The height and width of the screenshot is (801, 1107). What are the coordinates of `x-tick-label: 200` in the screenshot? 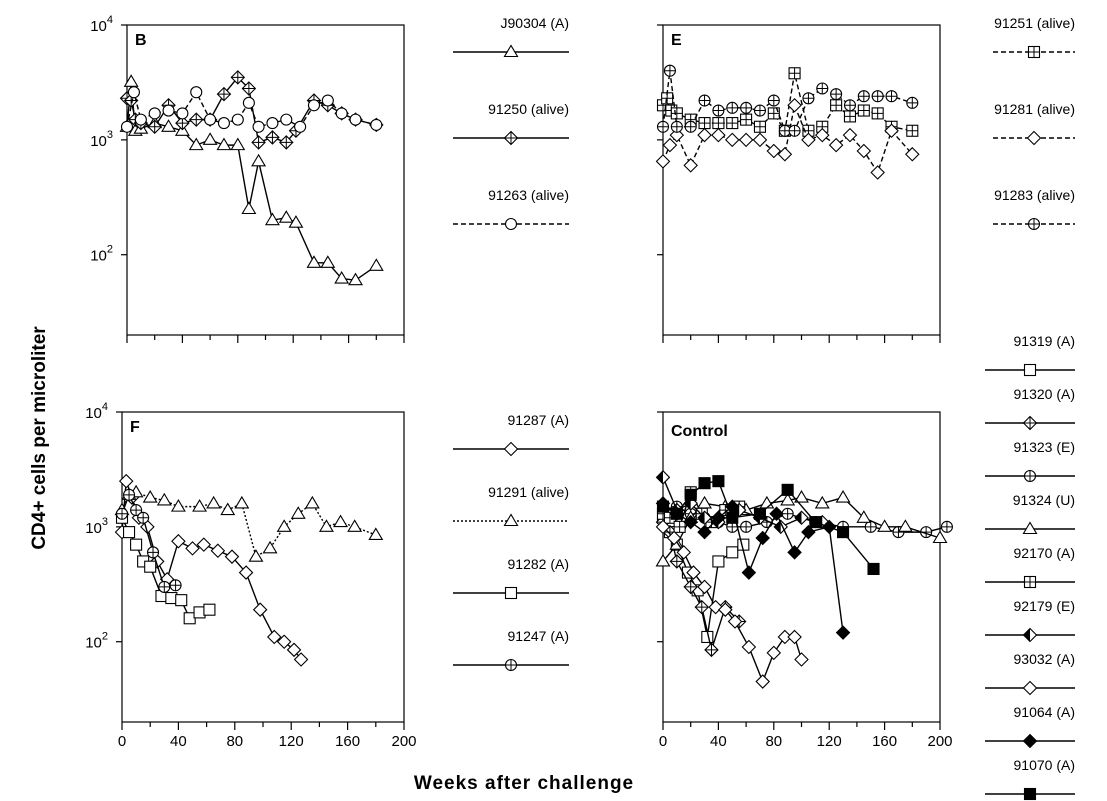 It's located at (403, 741).